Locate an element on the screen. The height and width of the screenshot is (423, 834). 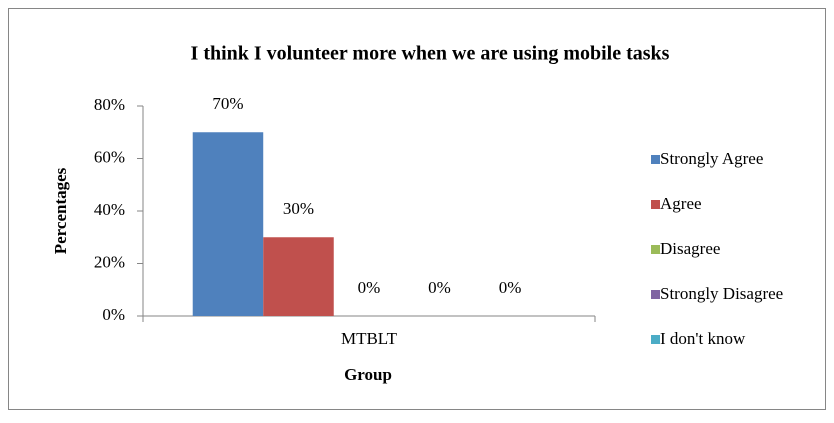
y-tick-label: 60% is located at coordinates (109, 156).